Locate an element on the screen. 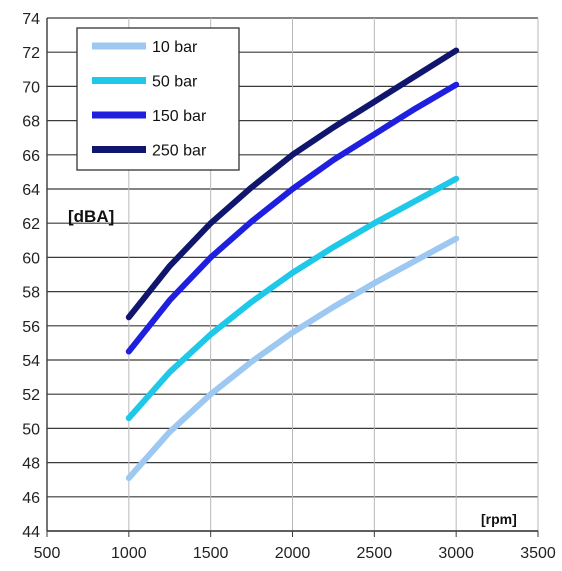  x-tick-label: 1500 is located at coordinates (211, 553).